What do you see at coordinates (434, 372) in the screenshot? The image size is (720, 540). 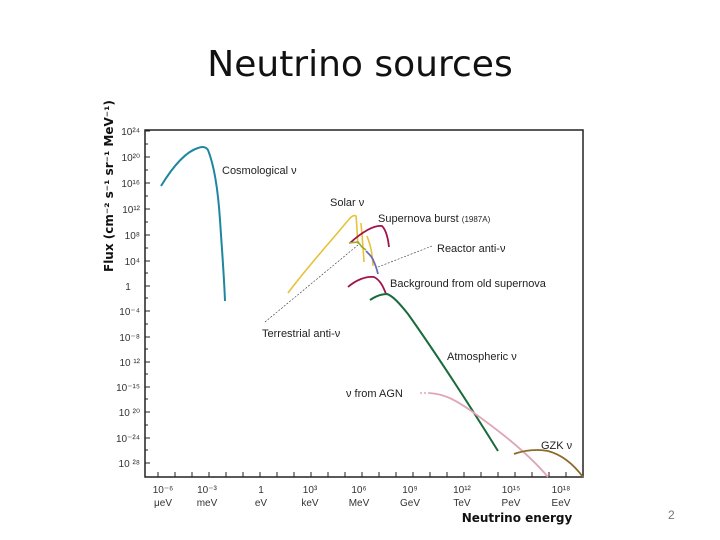 I see `curve-atmospheric` at bounding box center [434, 372].